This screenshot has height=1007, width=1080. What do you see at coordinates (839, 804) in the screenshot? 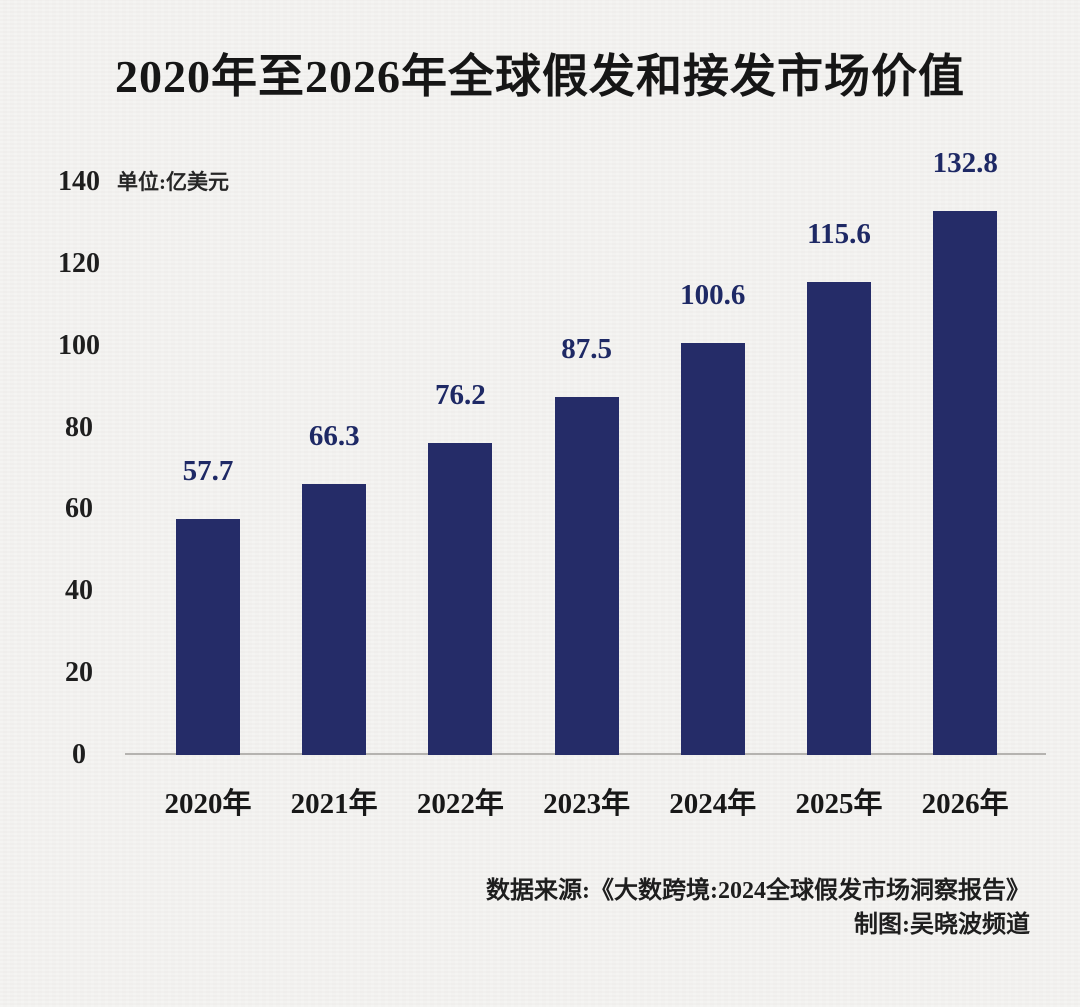
I see `x-axis-label: 2025年` at bounding box center [839, 804].